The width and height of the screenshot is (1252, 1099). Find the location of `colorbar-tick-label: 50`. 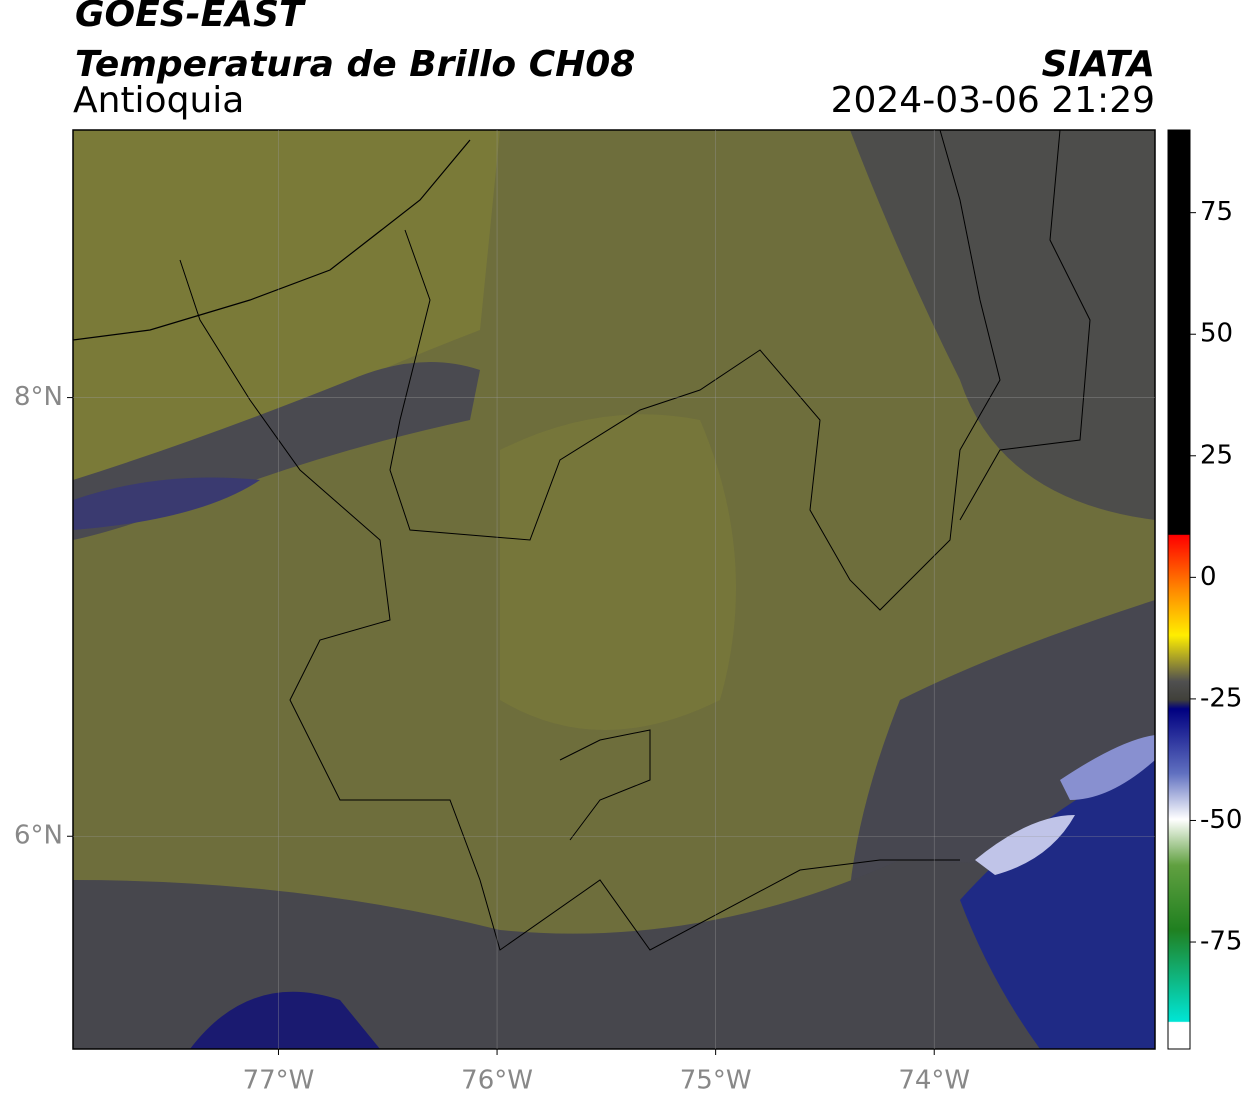

colorbar-tick-label: 50 is located at coordinates (1216, 334).